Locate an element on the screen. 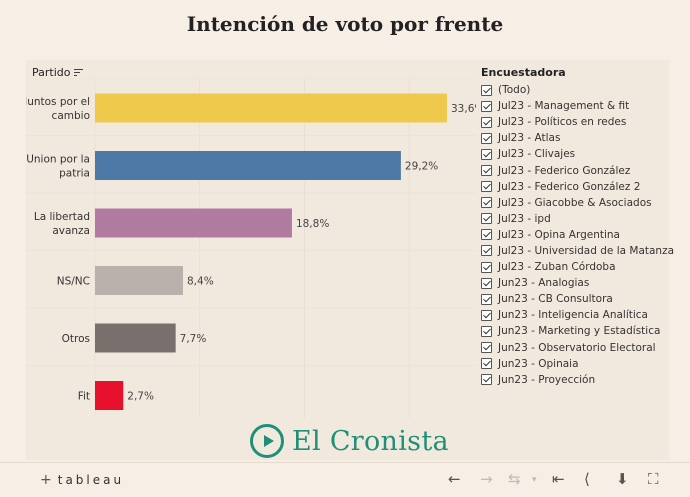 Image resolution: width=690 pixels, height=497 pixels. cronista-mark-icon is located at coordinates (267, 441).